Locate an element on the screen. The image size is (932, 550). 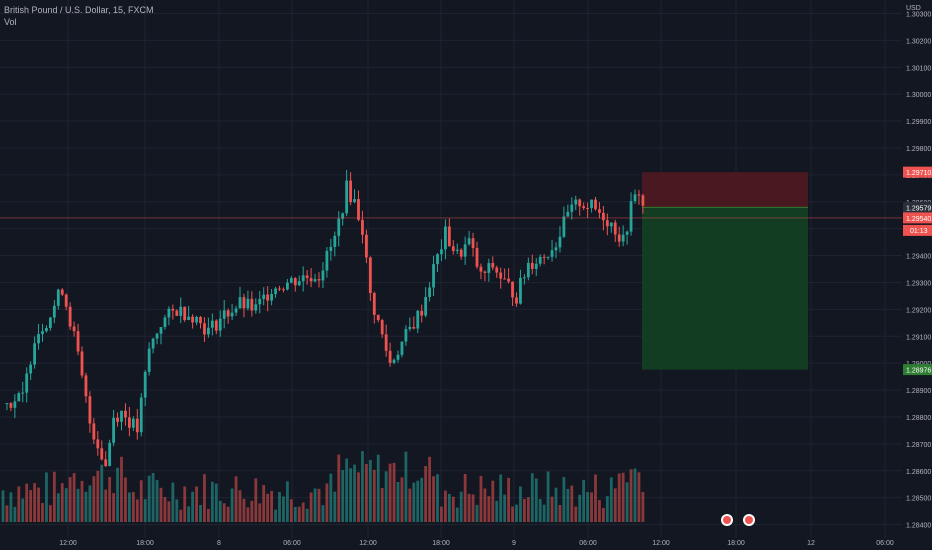
take-profit-zone is located at coordinates (725, 288).